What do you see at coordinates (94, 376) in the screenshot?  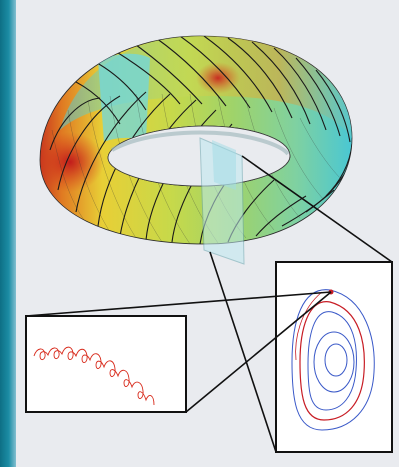 I see `ripple-trace` at bounding box center [94, 376].